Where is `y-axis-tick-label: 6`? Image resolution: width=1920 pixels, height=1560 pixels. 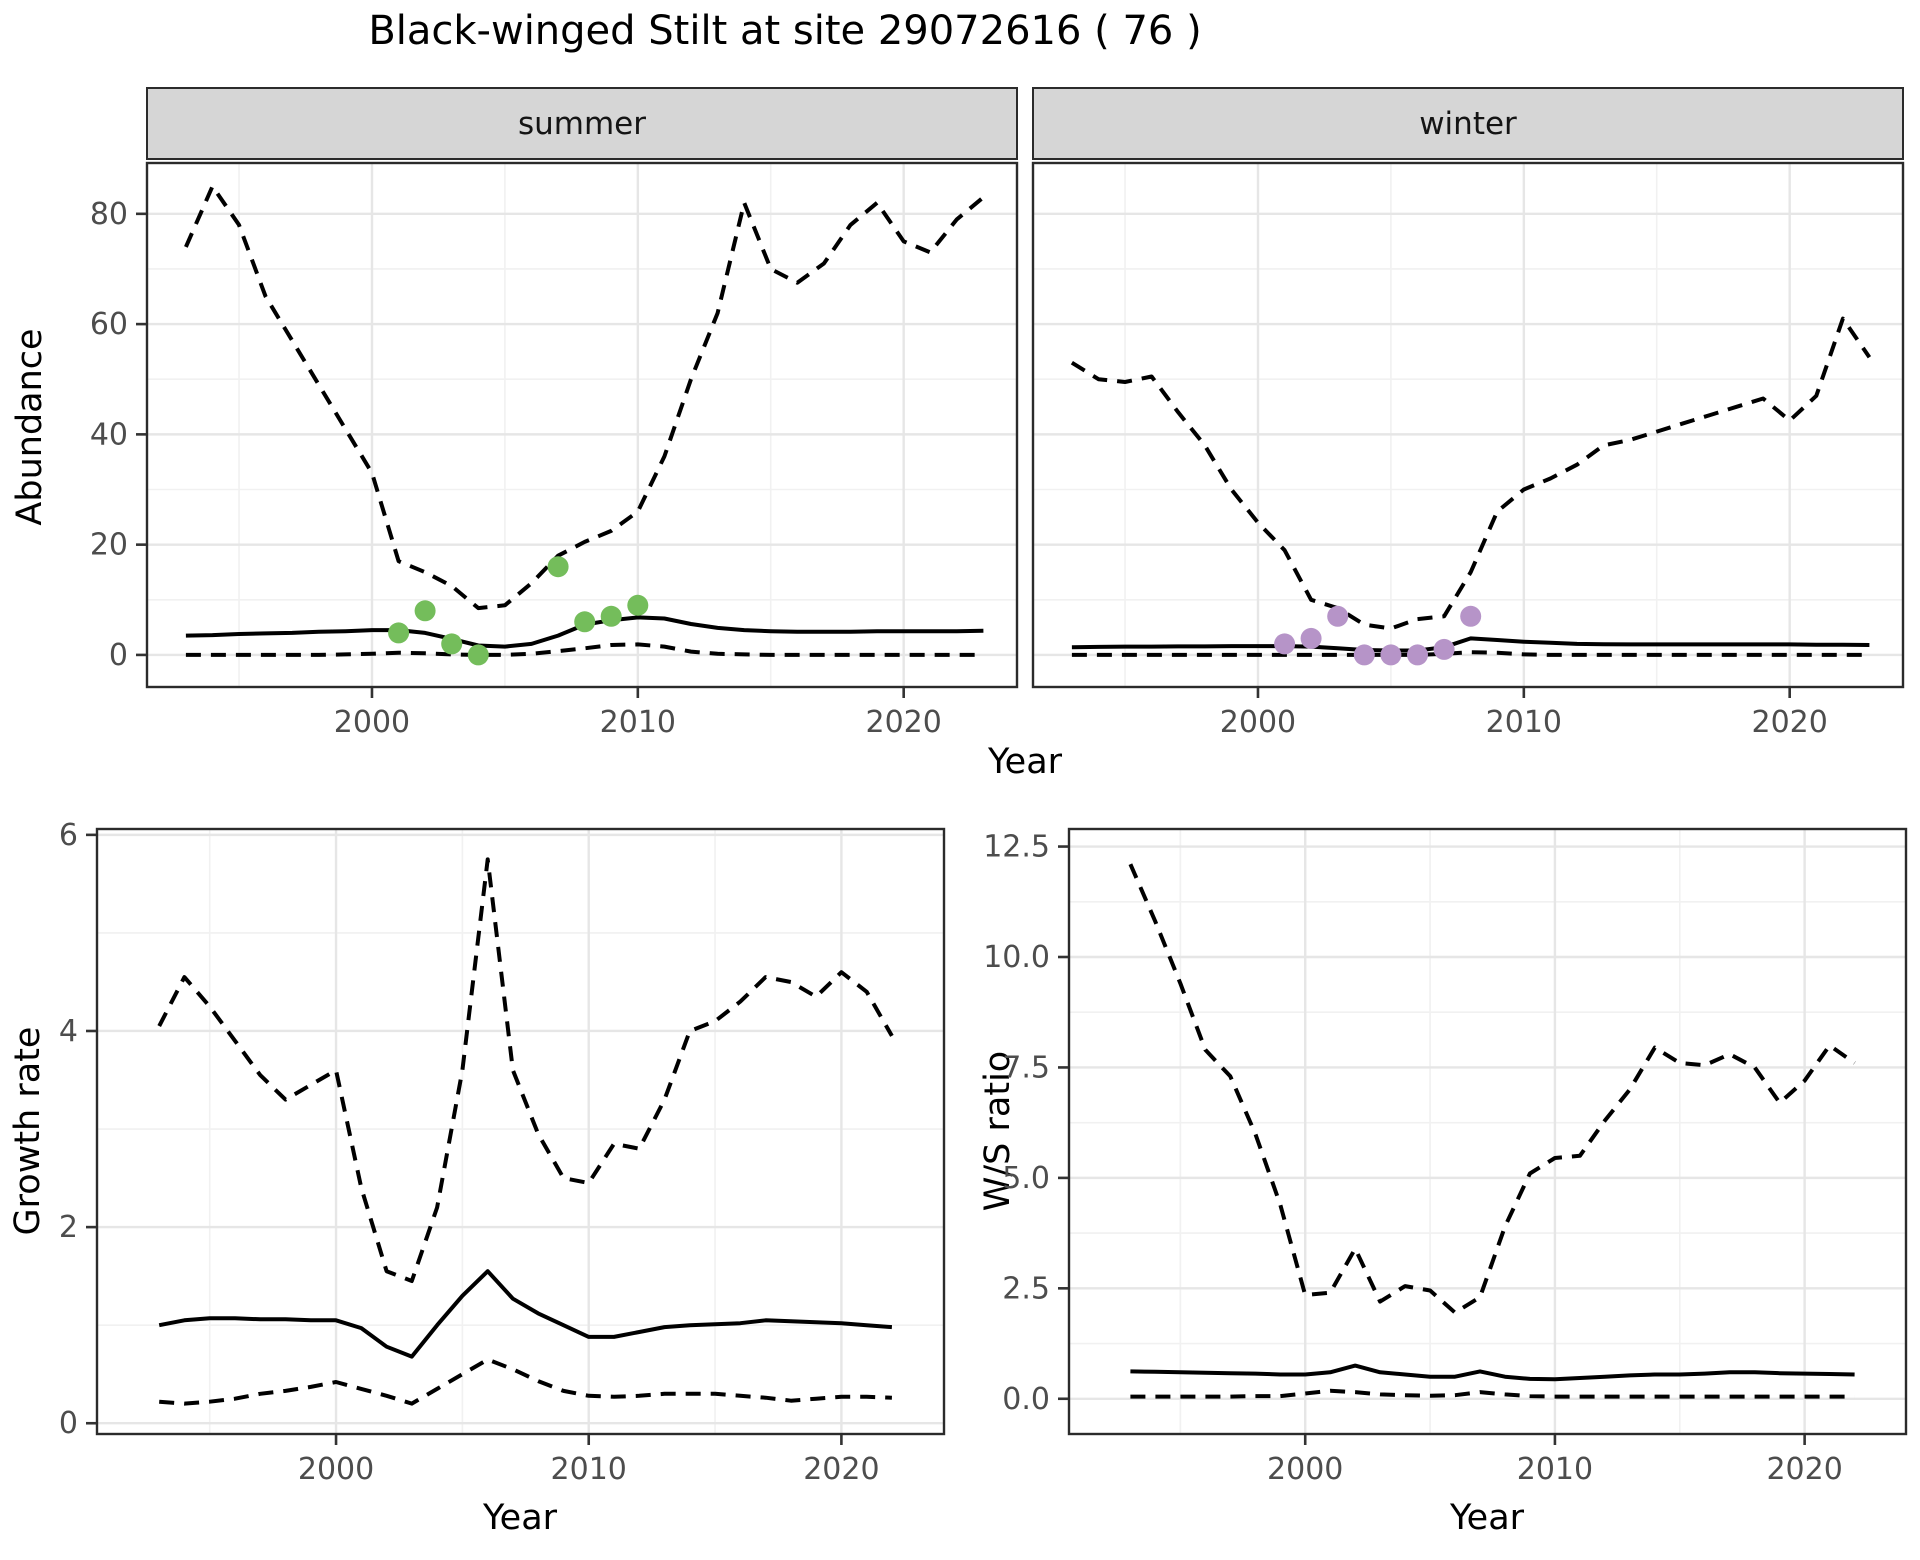 y-axis-tick-label: 6 is located at coordinates (68, 835).